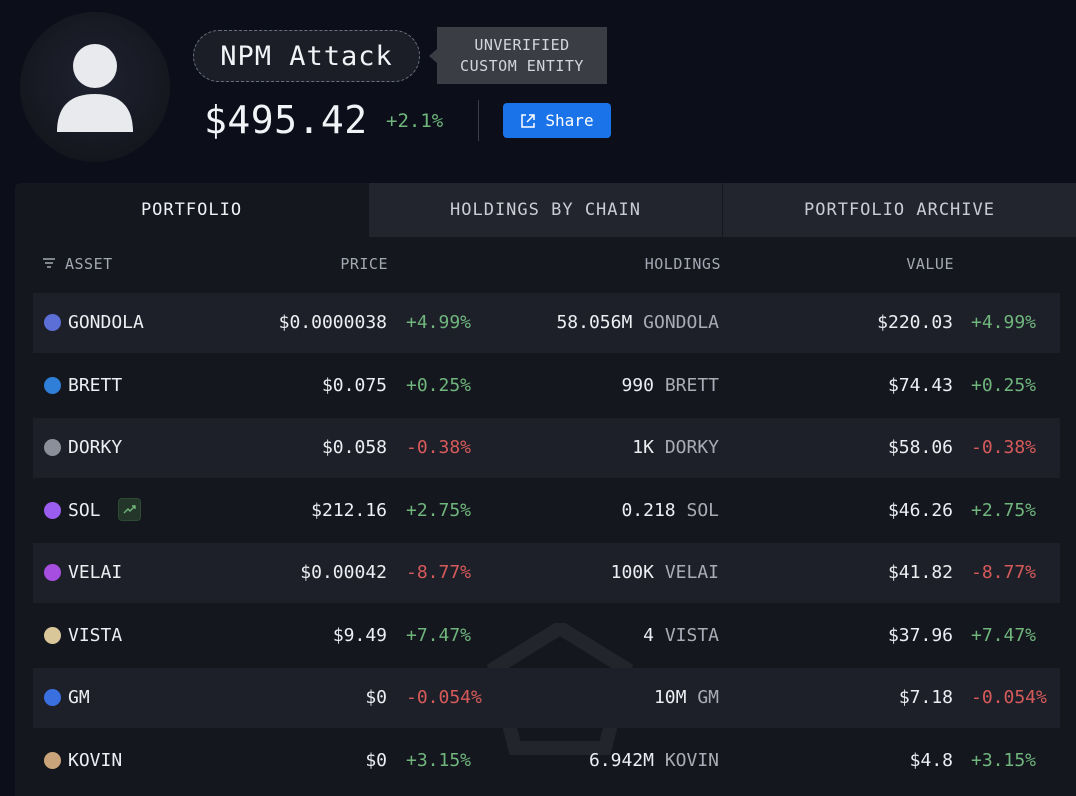 The image size is (1076, 796). I want to click on holdings-amount: 10M GM, so click(686, 697).